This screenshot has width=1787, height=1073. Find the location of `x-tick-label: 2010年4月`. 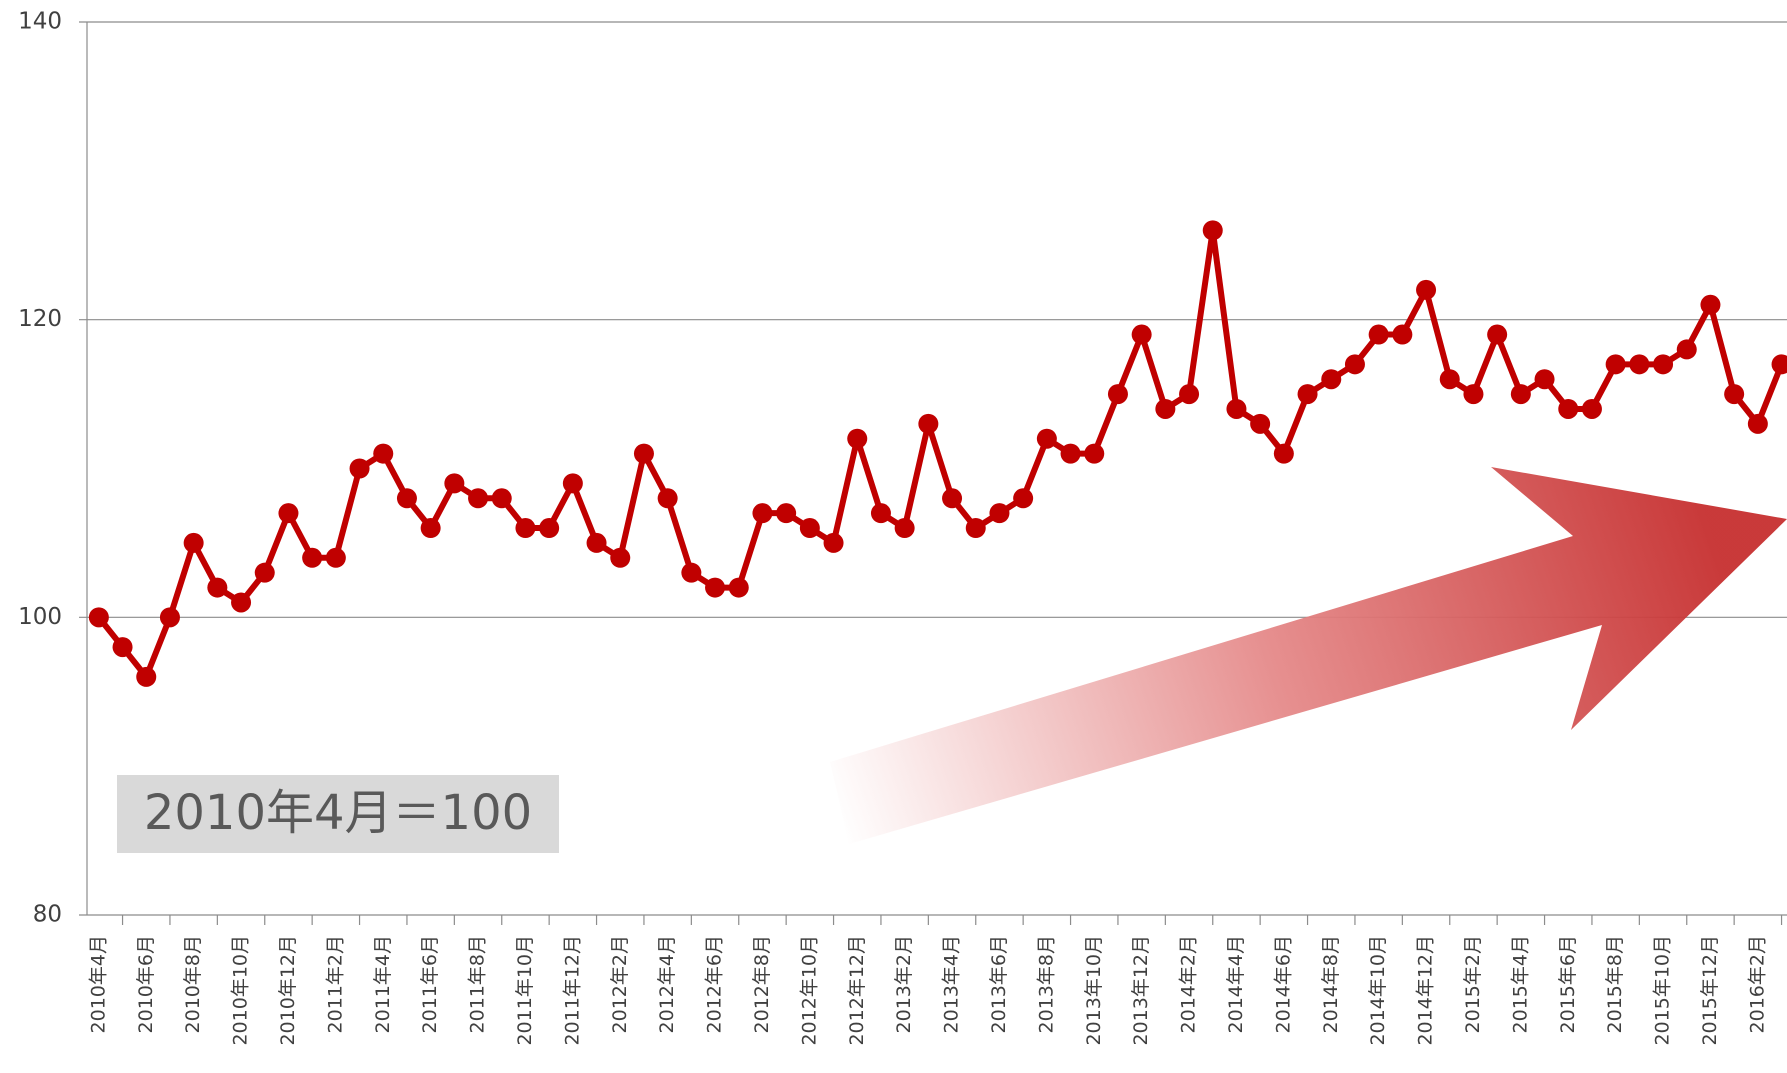

x-tick-label: 2010年4月 is located at coordinates (98, 984).